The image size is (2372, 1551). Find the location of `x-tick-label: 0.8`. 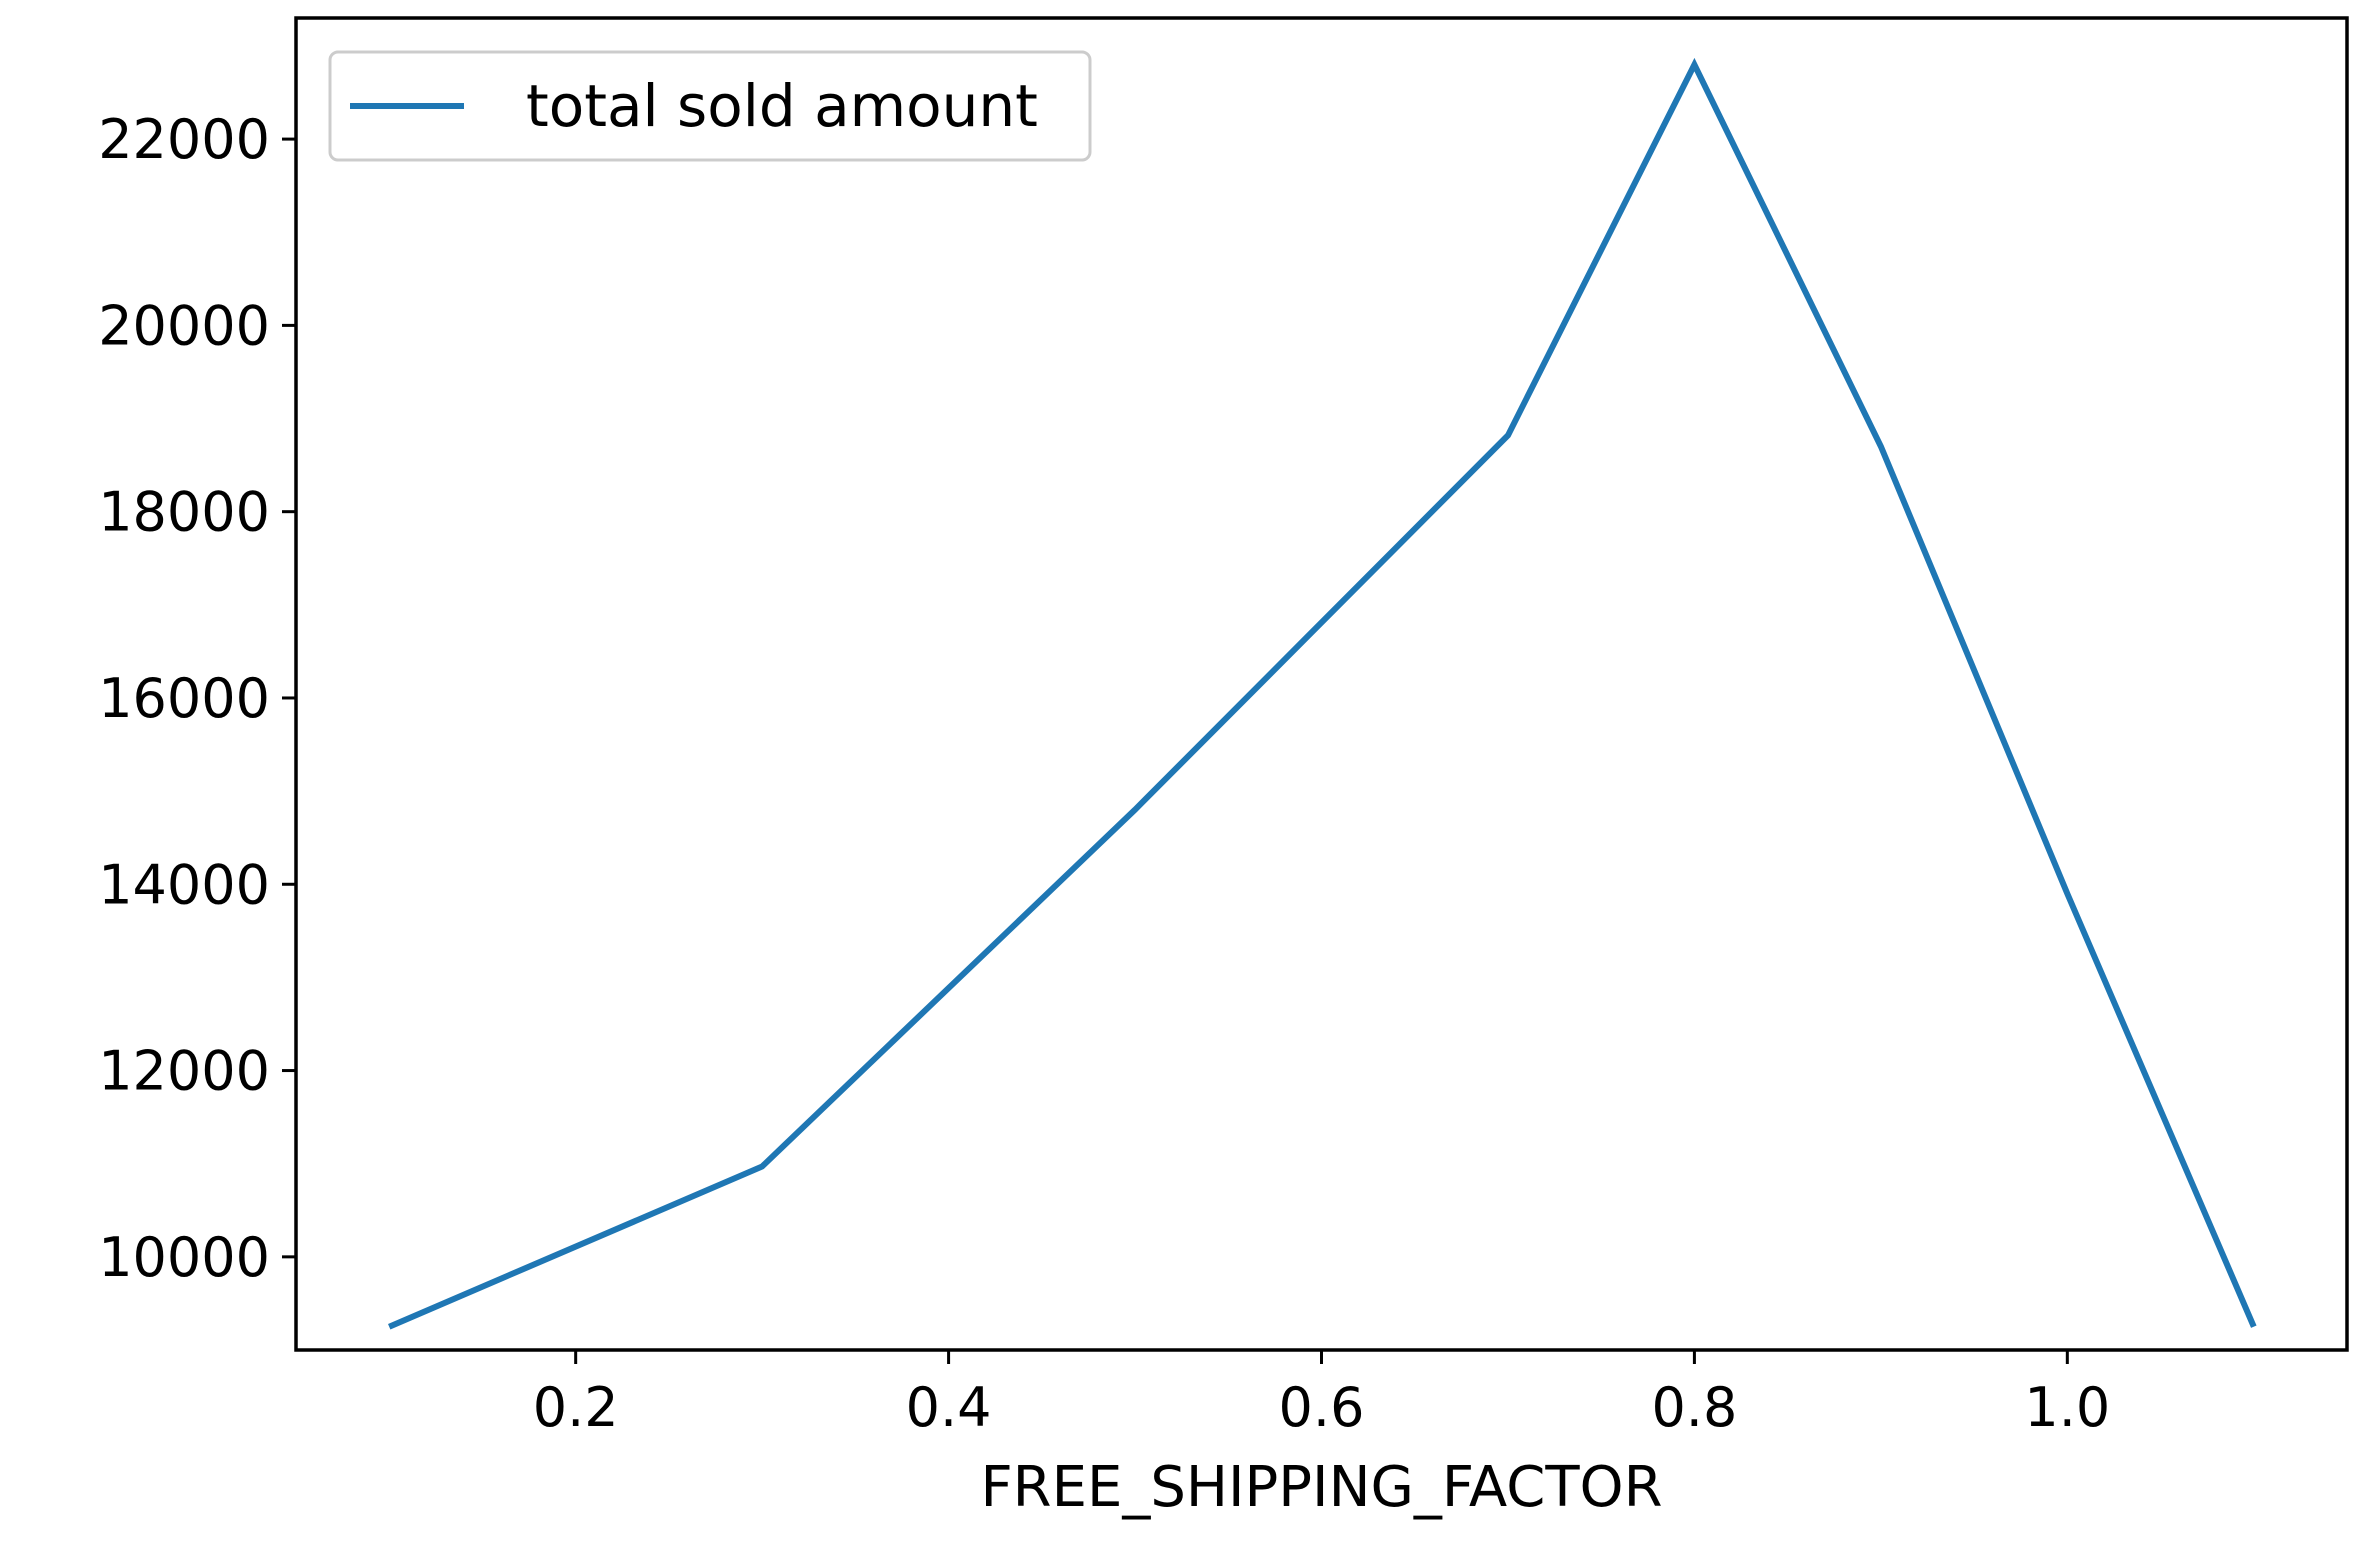

x-tick-label: 0.8 is located at coordinates (1694, 1407).